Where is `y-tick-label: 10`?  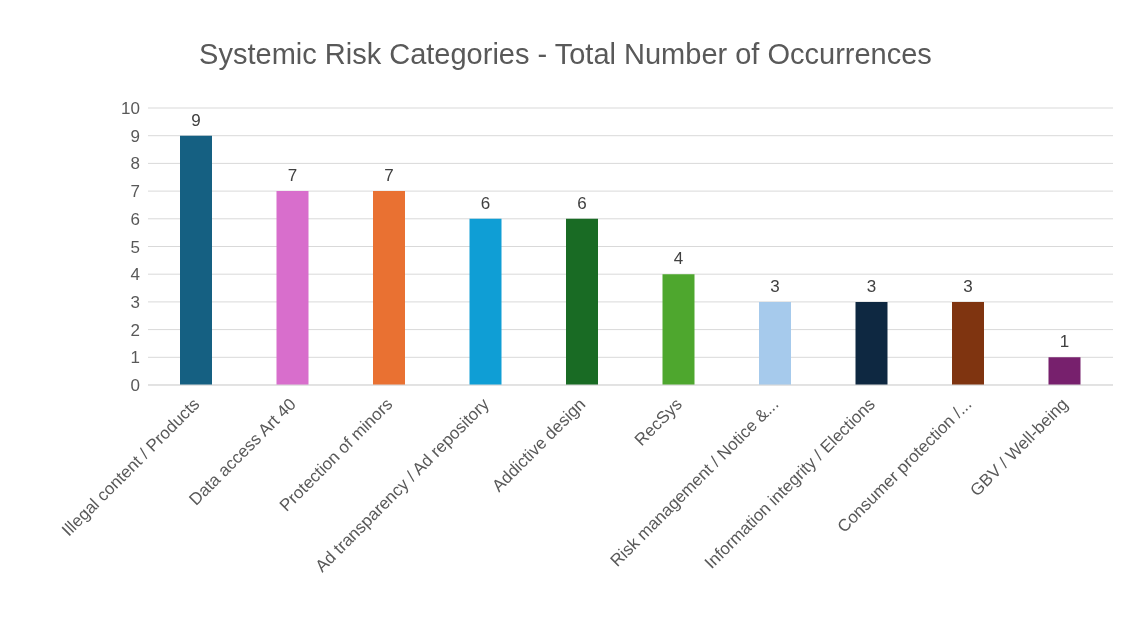 y-tick-label: 10 is located at coordinates (130, 109).